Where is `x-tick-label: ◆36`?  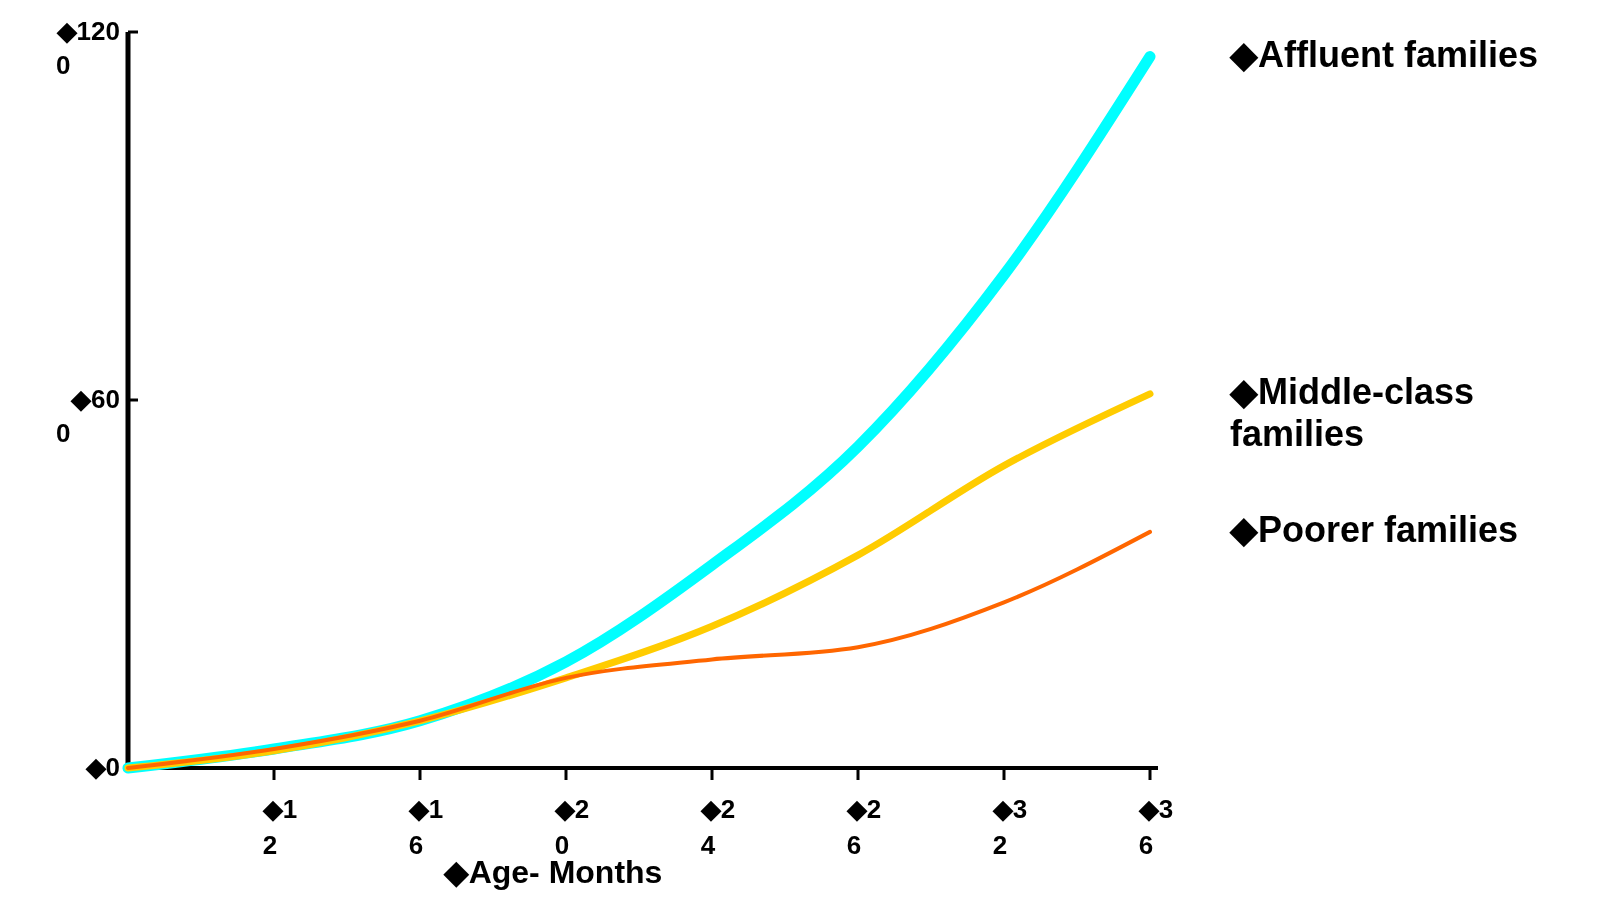
x-tick-label: ◆36 is located at coordinates (1155, 827).